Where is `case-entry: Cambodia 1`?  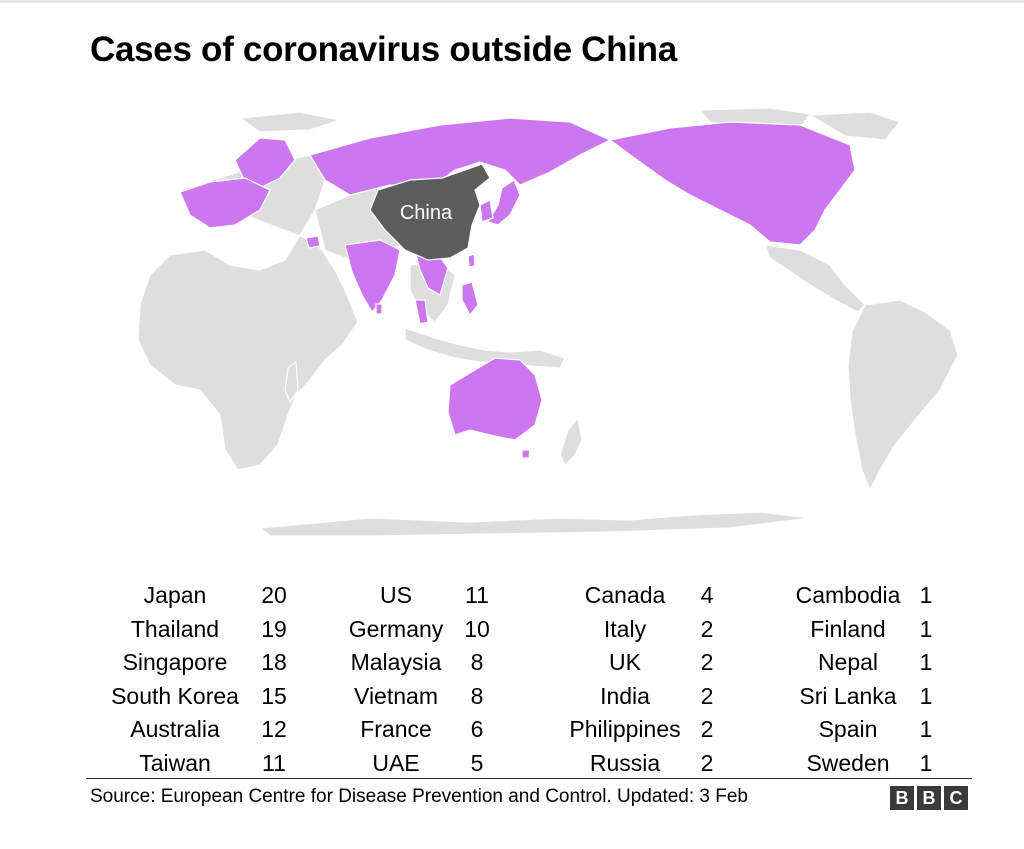
case-entry: Cambodia 1 is located at coordinates (512, 595).